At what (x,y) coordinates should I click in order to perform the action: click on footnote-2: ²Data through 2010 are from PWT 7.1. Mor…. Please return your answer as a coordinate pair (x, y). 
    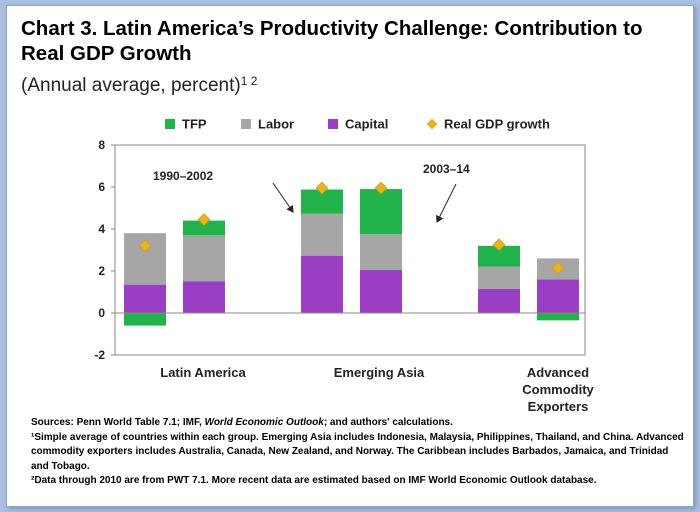
    Looking at the image, I should click on (314, 481).